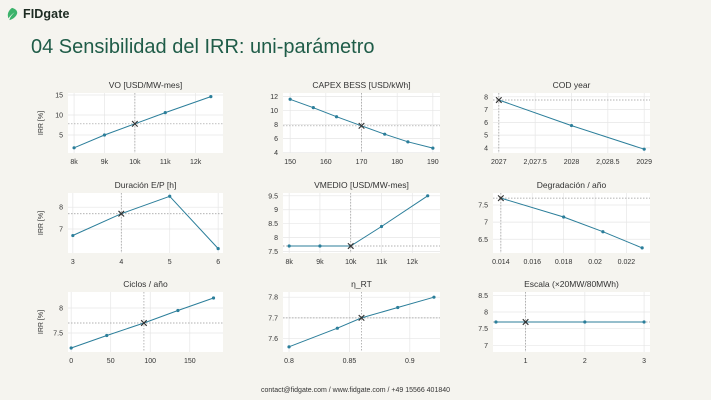 The image size is (711, 400). I want to click on x-tick-label: 0.022, so click(627, 262).